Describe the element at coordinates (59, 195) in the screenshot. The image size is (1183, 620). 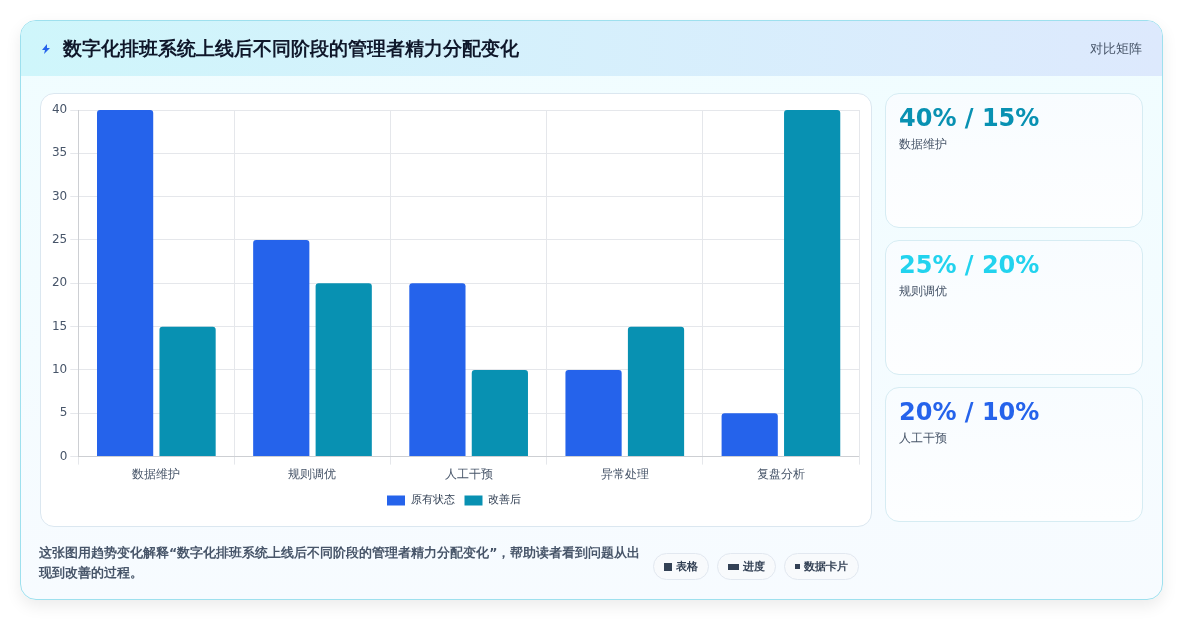
I see `y-tick-label: 30` at that location.